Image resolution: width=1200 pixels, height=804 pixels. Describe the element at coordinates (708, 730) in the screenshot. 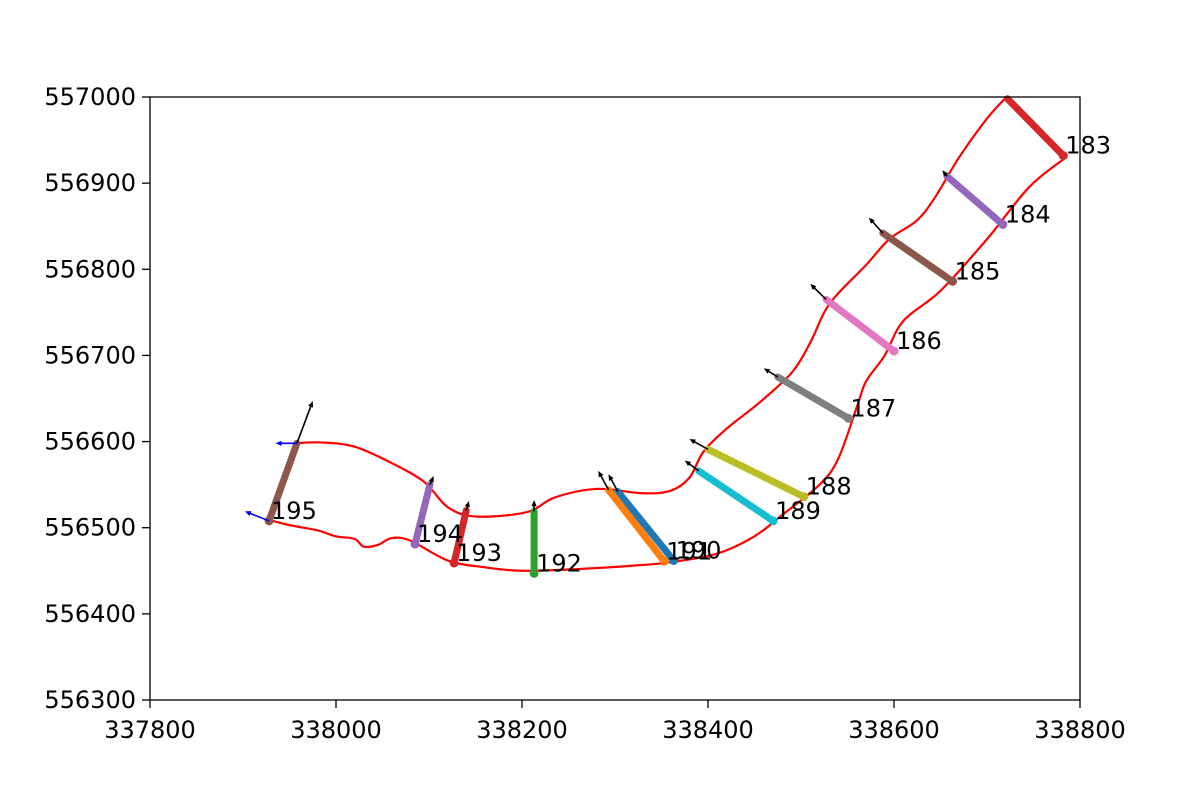

I see `x-tick-label: 338400` at that location.